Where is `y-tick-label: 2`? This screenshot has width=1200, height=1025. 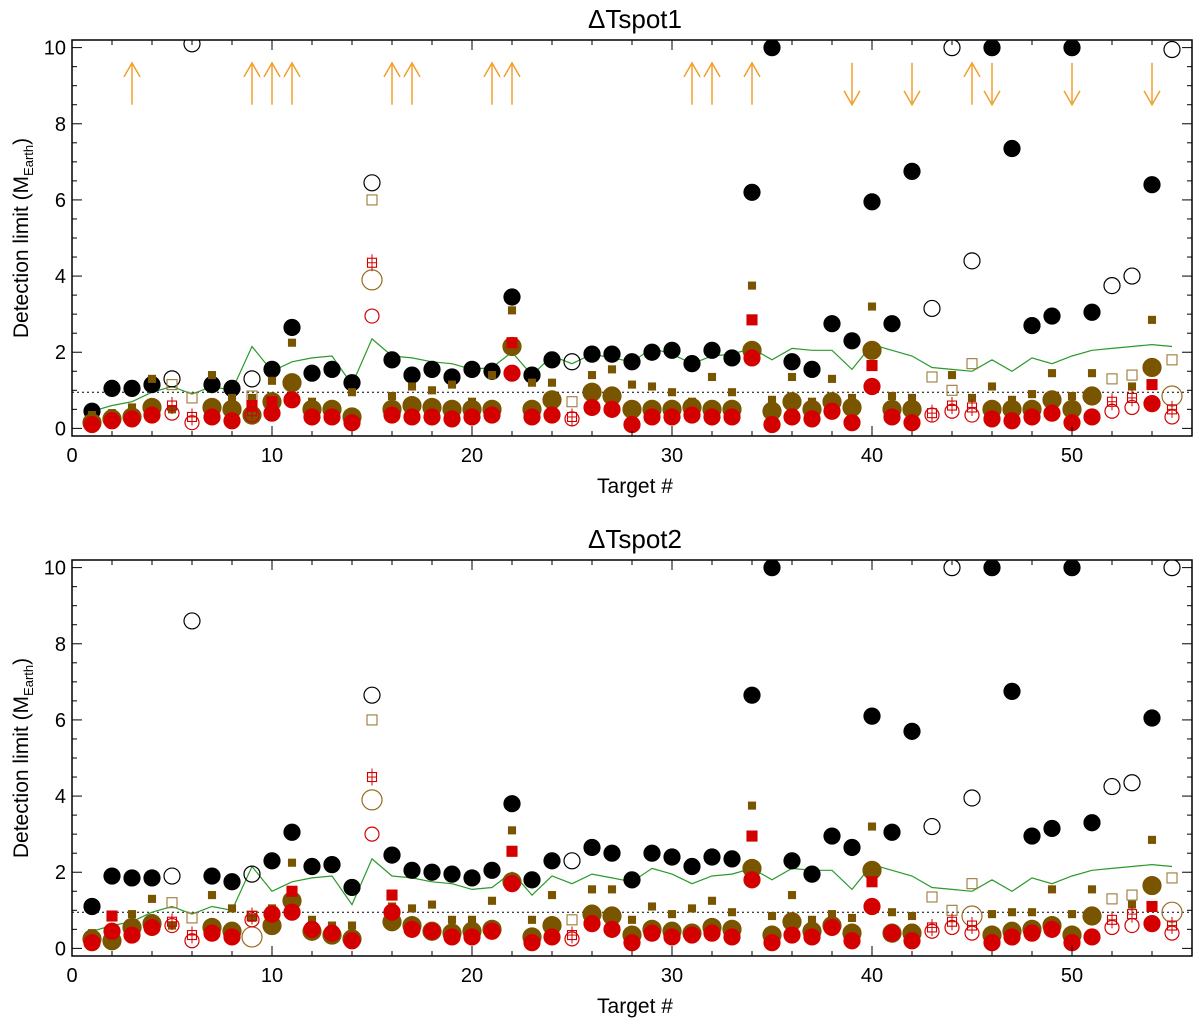 y-tick-label: 2 is located at coordinates (60, 873).